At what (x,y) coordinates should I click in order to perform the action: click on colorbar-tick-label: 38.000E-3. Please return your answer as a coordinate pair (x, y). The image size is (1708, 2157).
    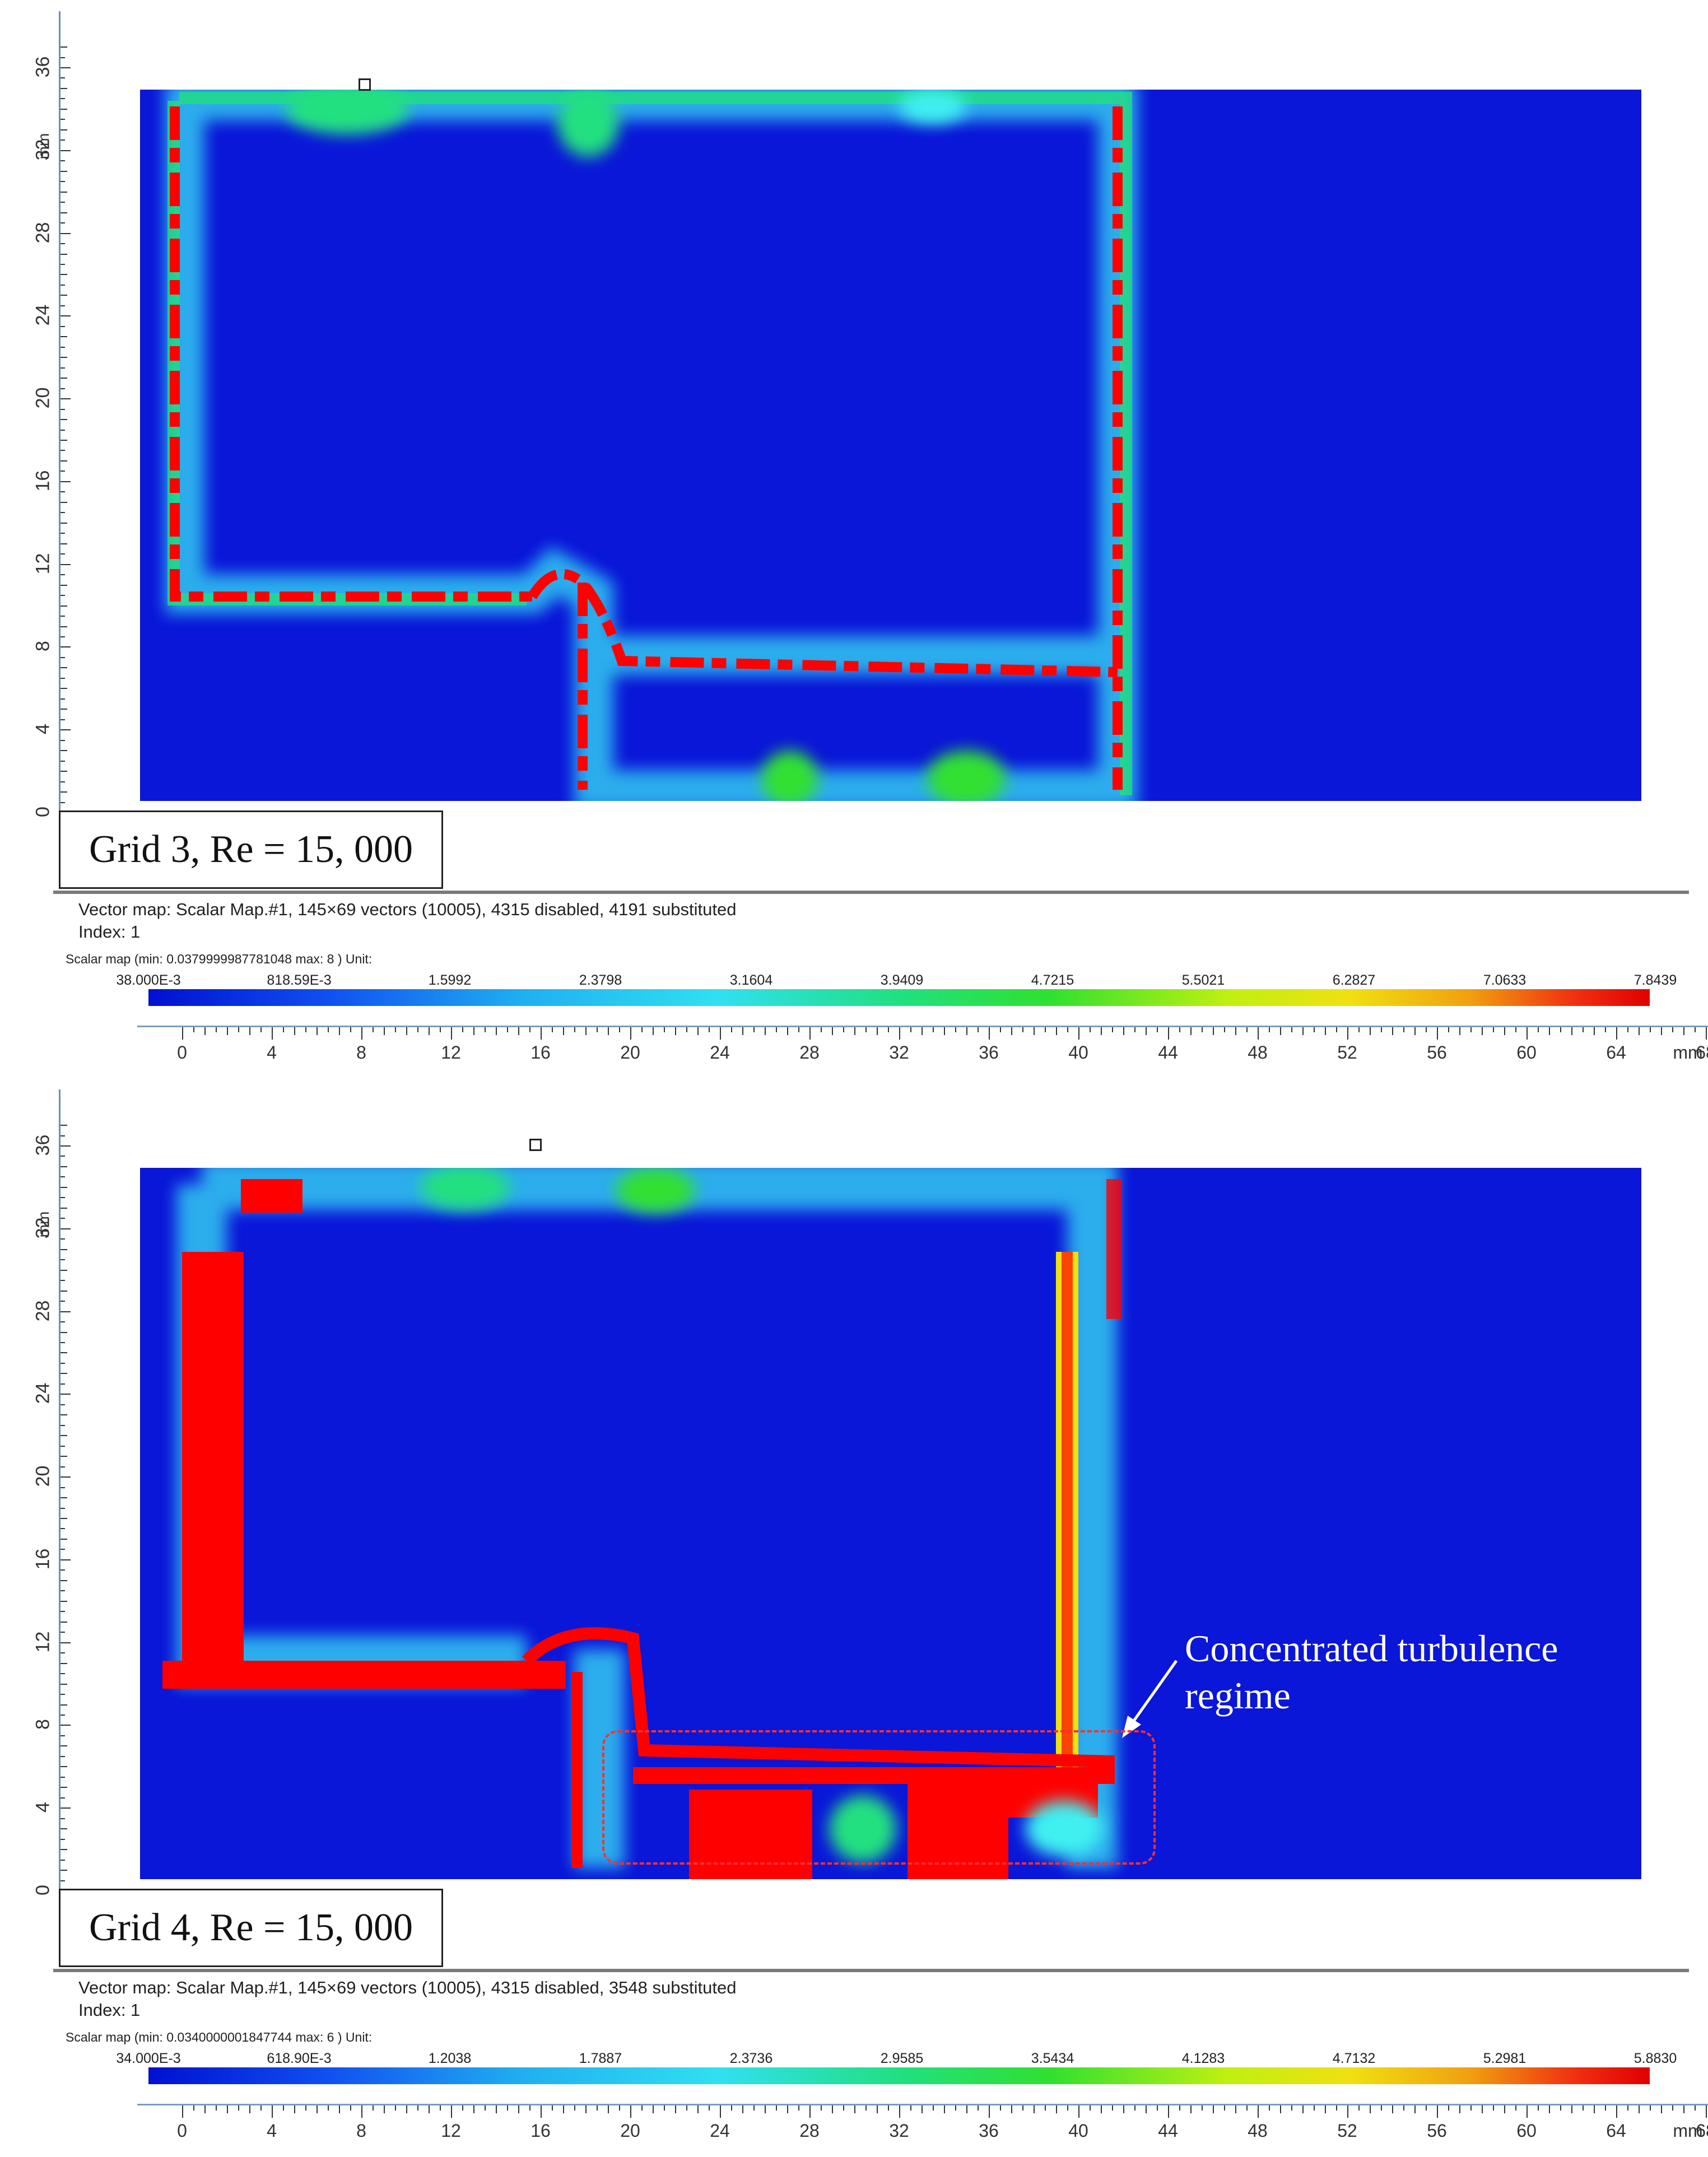
    Looking at the image, I should click on (149, 980).